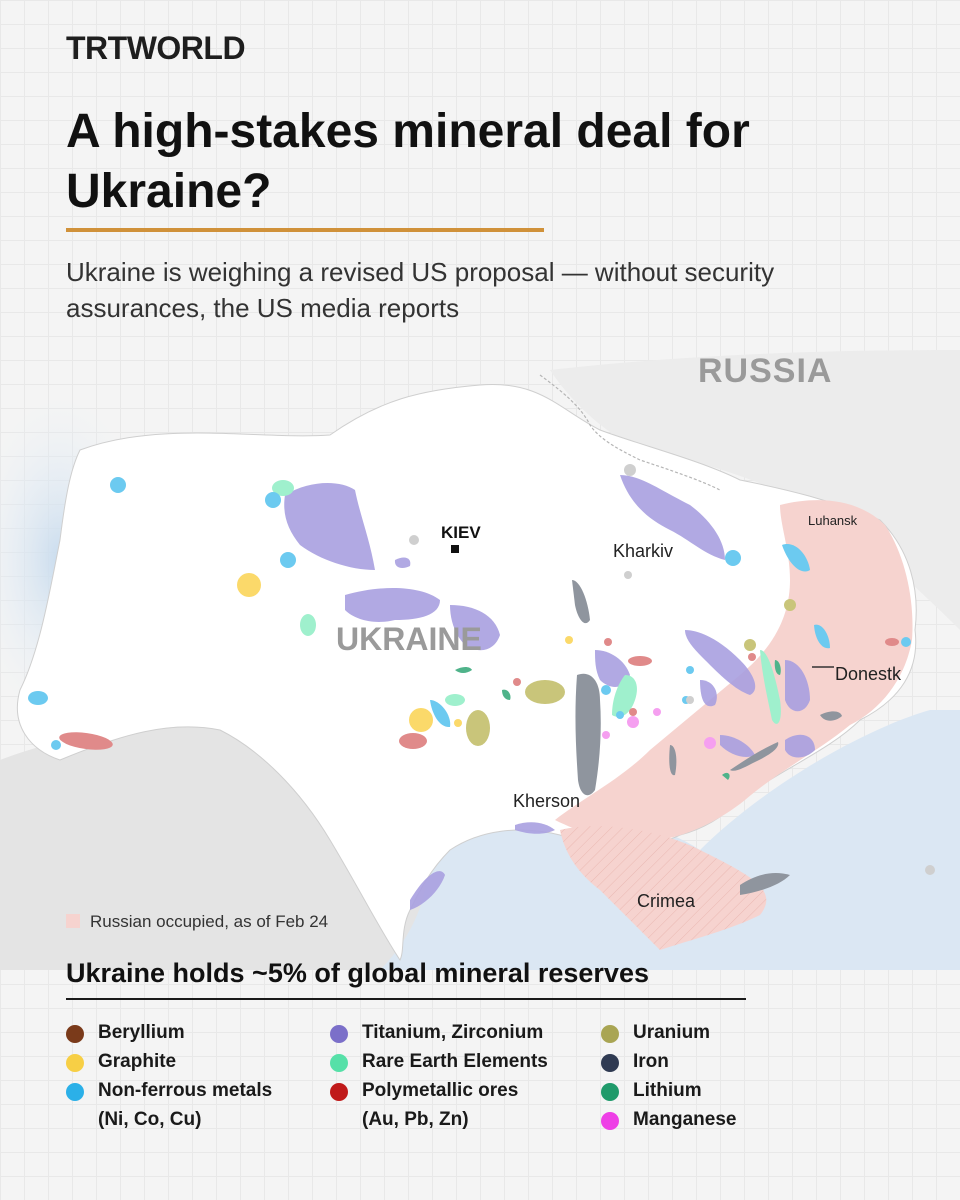 This screenshot has width=960, height=1200. I want to click on rare-earth-dot, so click(339, 1063).